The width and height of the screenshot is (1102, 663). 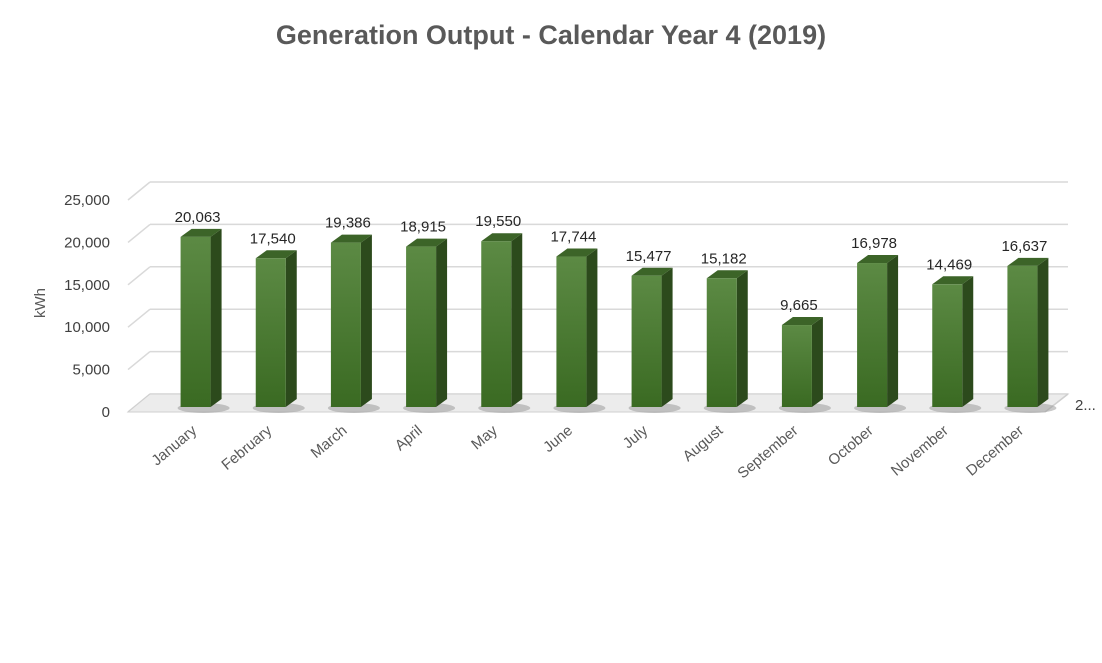 What do you see at coordinates (273, 238) in the screenshot?
I see `data-label: 17,540` at bounding box center [273, 238].